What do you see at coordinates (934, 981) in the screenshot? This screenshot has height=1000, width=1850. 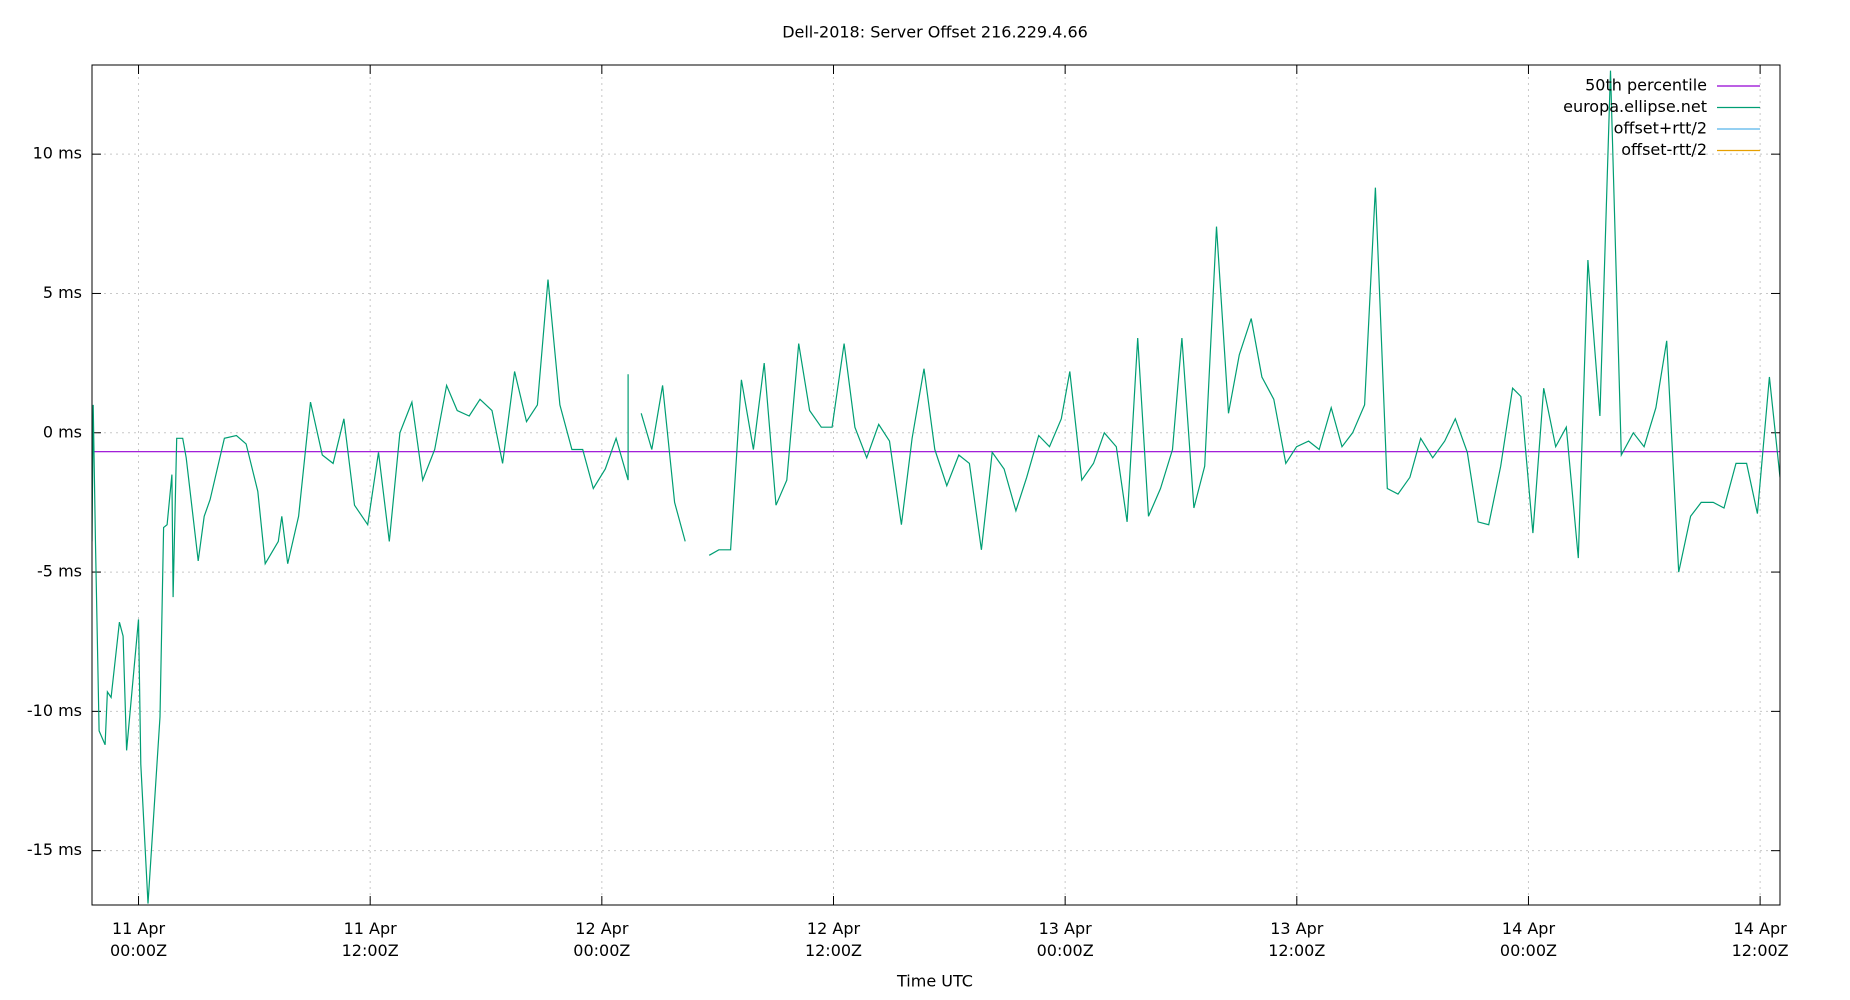 I see `x-axis-label: Time UTC` at bounding box center [934, 981].